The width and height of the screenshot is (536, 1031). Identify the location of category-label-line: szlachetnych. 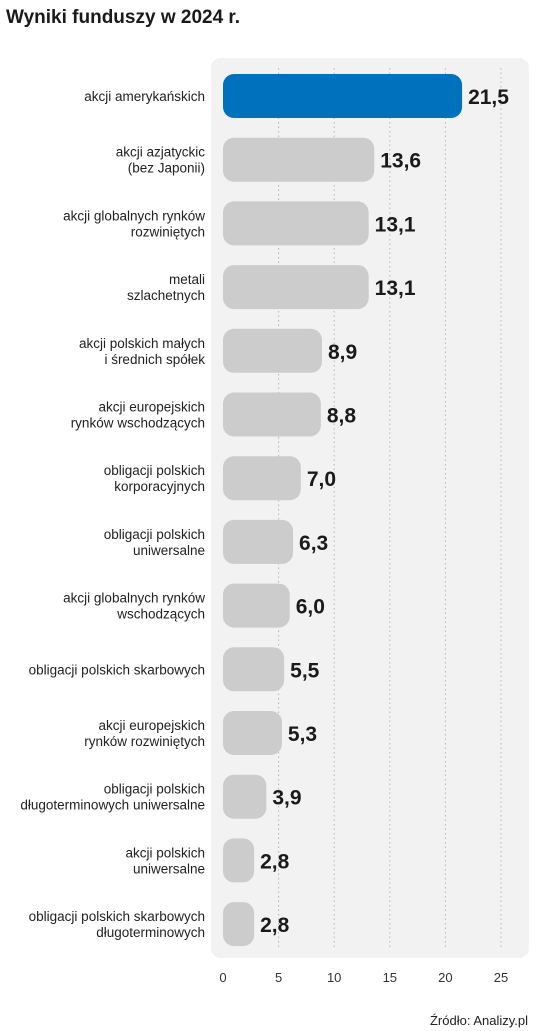
(166, 295).